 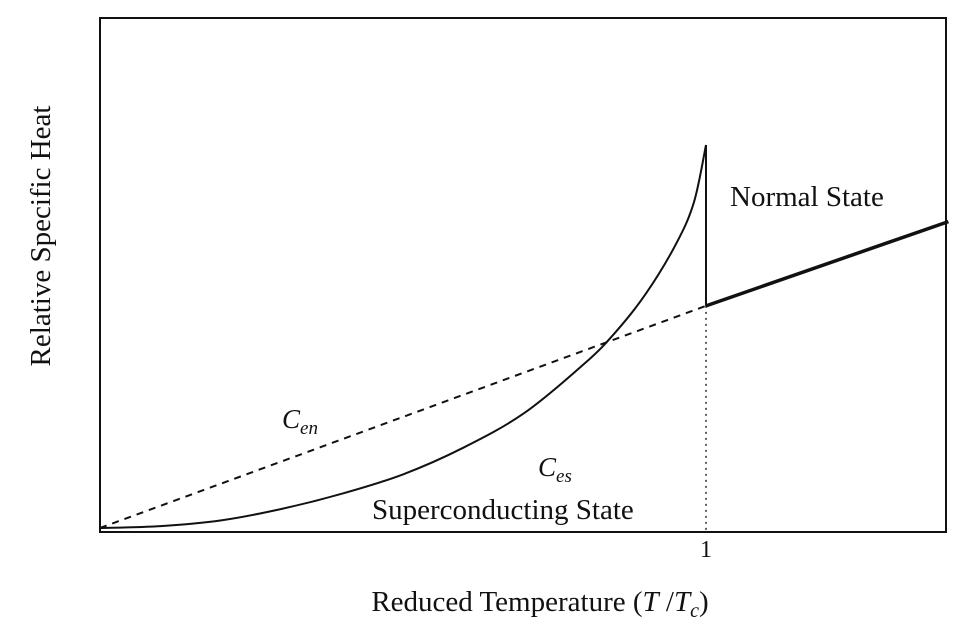 What do you see at coordinates (41, 236) in the screenshot?
I see `y-axis-label: Relative Specific Heat` at bounding box center [41, 236].